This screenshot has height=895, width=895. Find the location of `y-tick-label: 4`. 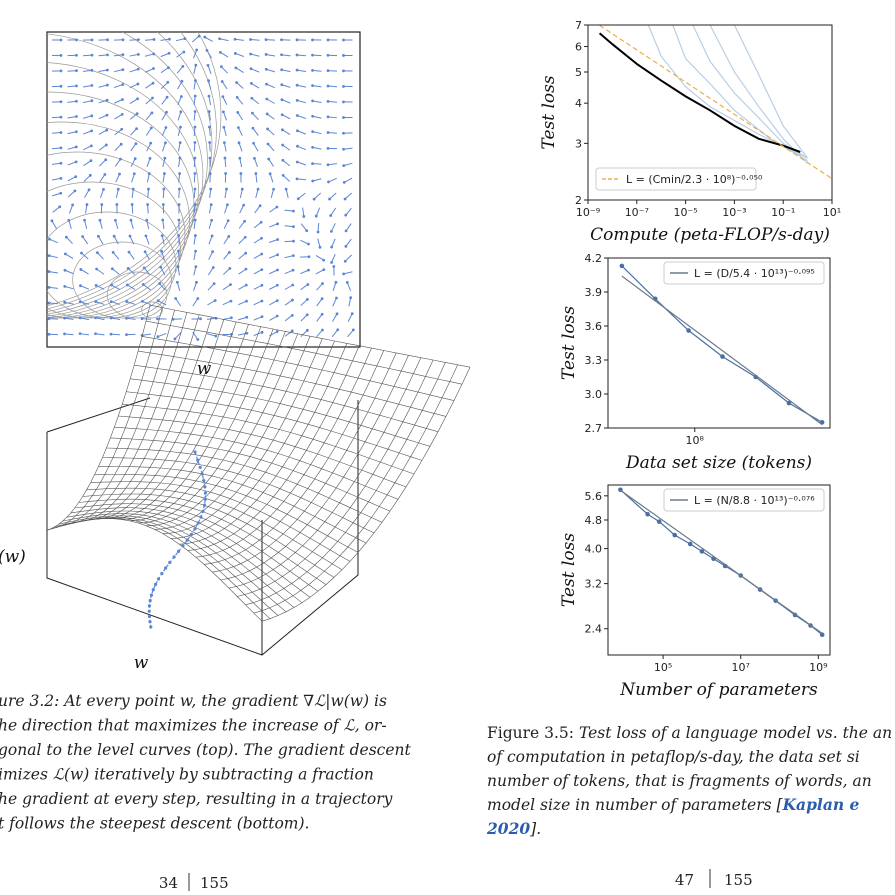

y-tick-label: 4 is located at coordinates (578, 103).